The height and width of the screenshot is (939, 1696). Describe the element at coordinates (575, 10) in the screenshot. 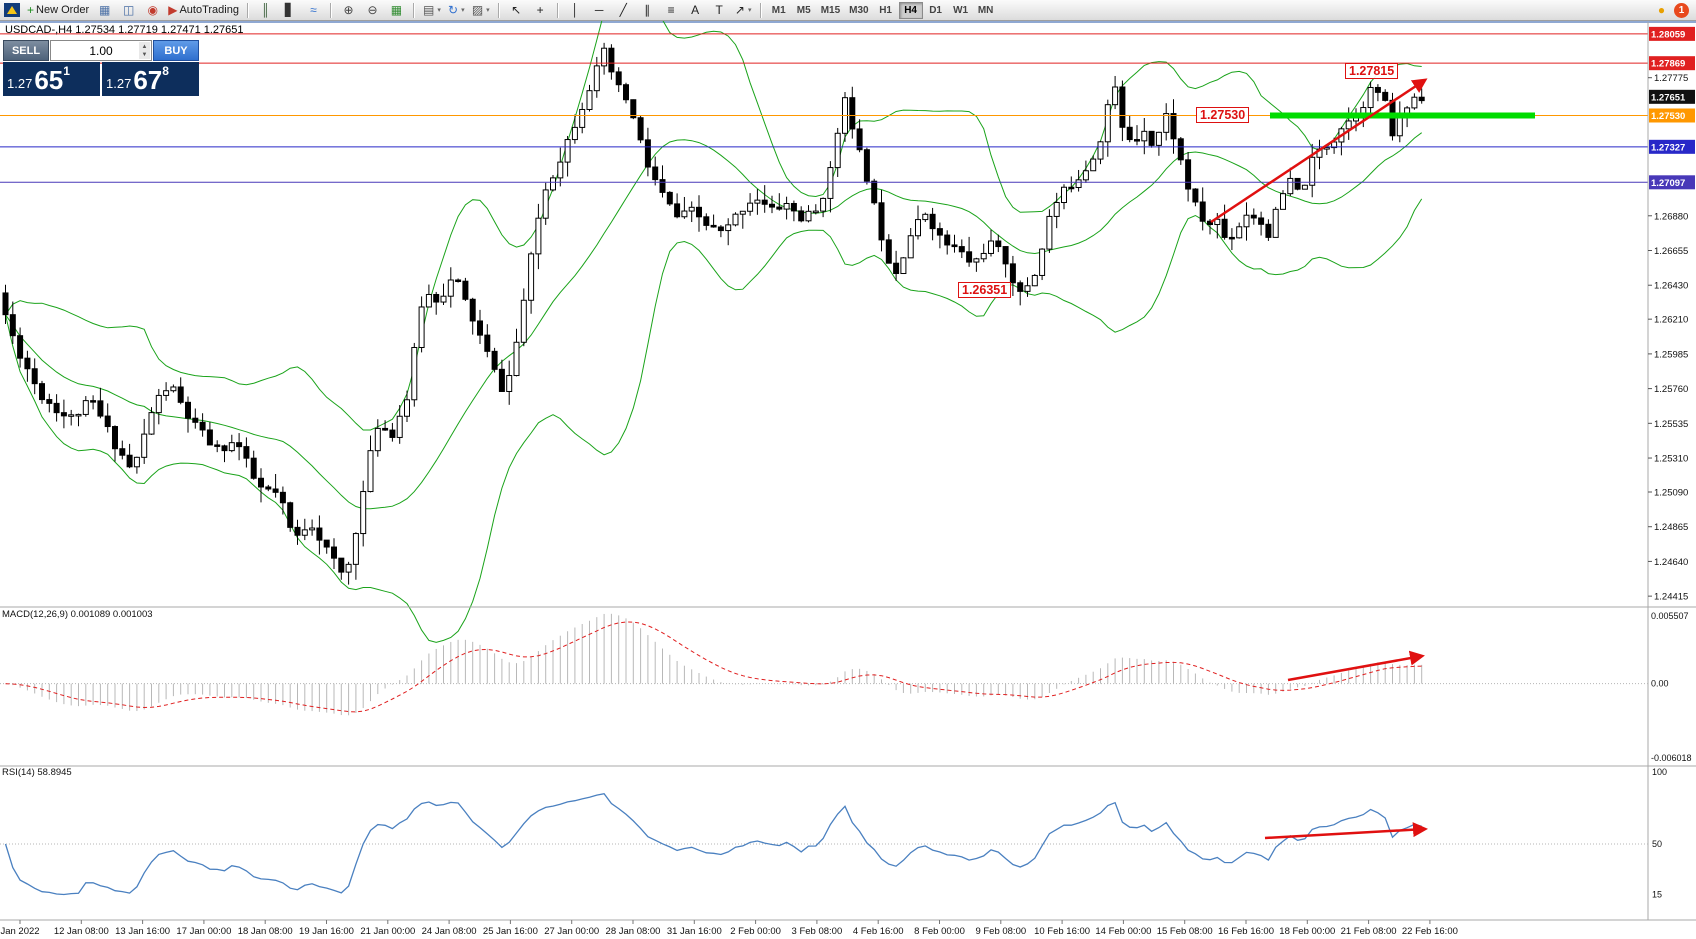

I see `vertical-line-icon: │` at that location.